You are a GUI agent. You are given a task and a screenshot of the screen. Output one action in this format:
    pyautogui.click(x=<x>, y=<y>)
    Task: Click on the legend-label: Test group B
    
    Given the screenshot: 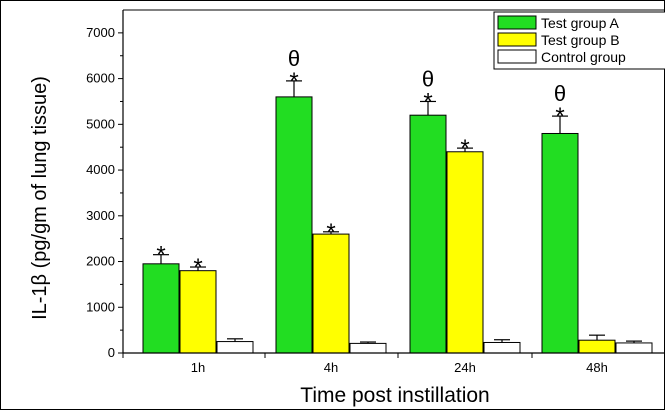 What is the action you would take?
    pyautogui.click(x=580, y=40)
    